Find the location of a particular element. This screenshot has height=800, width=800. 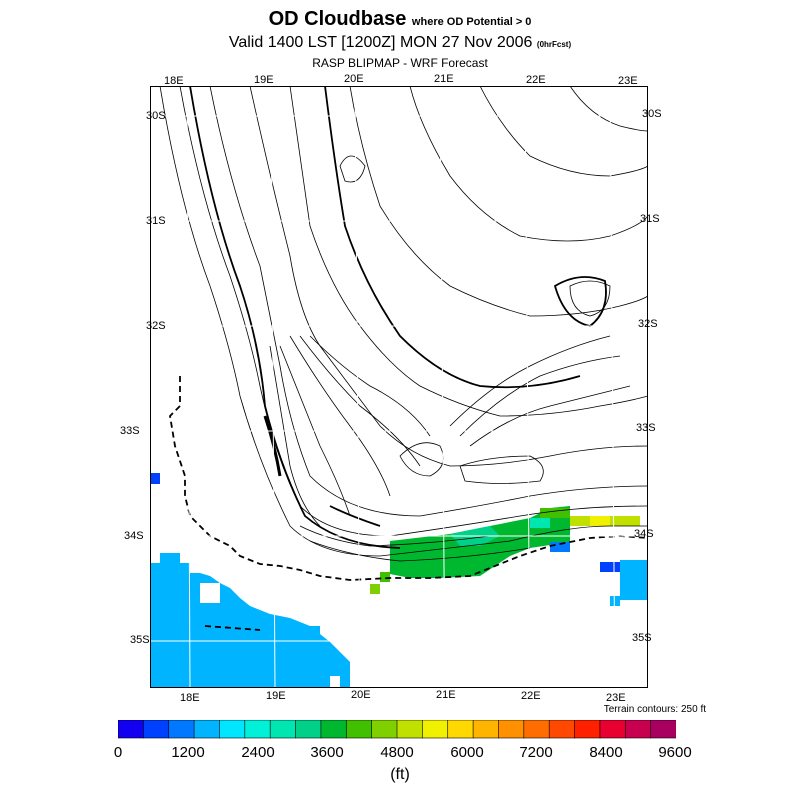

lon-label-bottom-19e: 19E is located at coordinates (276, 696).